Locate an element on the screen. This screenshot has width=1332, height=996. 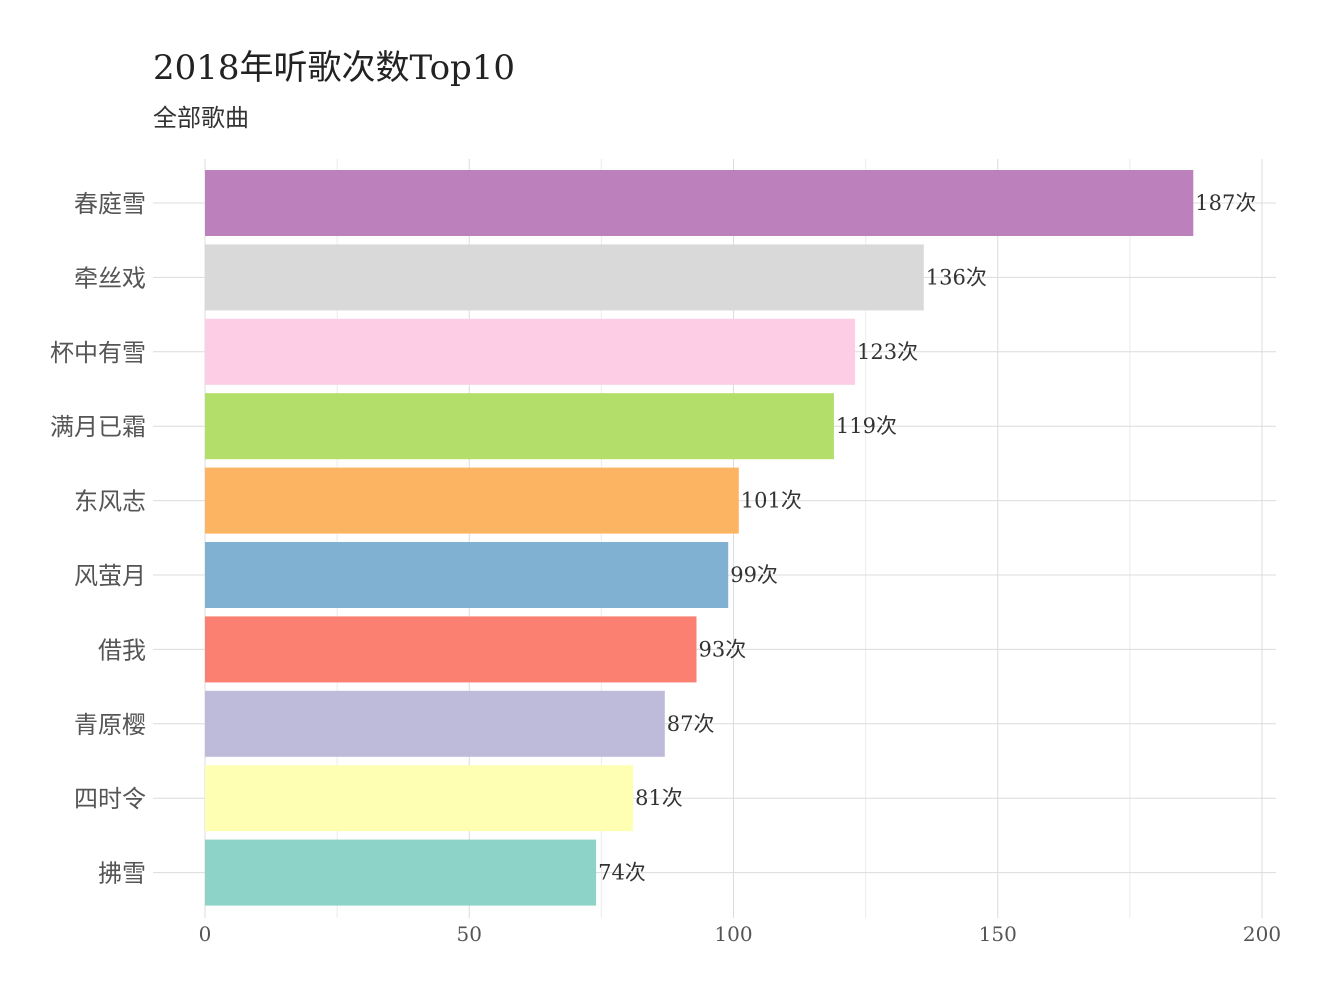
x-axis-tick-labels: 0 50 100 150 200 is located at coordinates (740, 934).